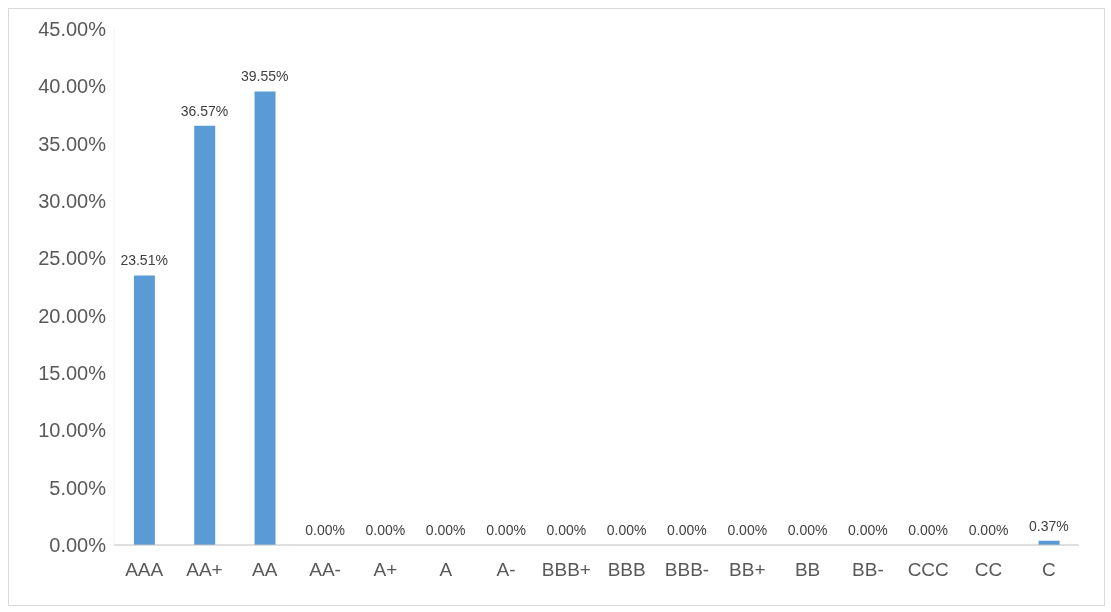  I want to click on x-tick-label: AAA, so click(144, 570).